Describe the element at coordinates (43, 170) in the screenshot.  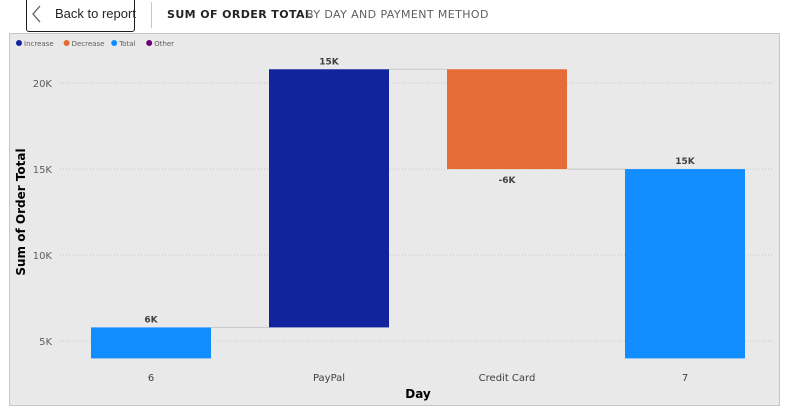
I see `y-tick-label: 15K` at that location.